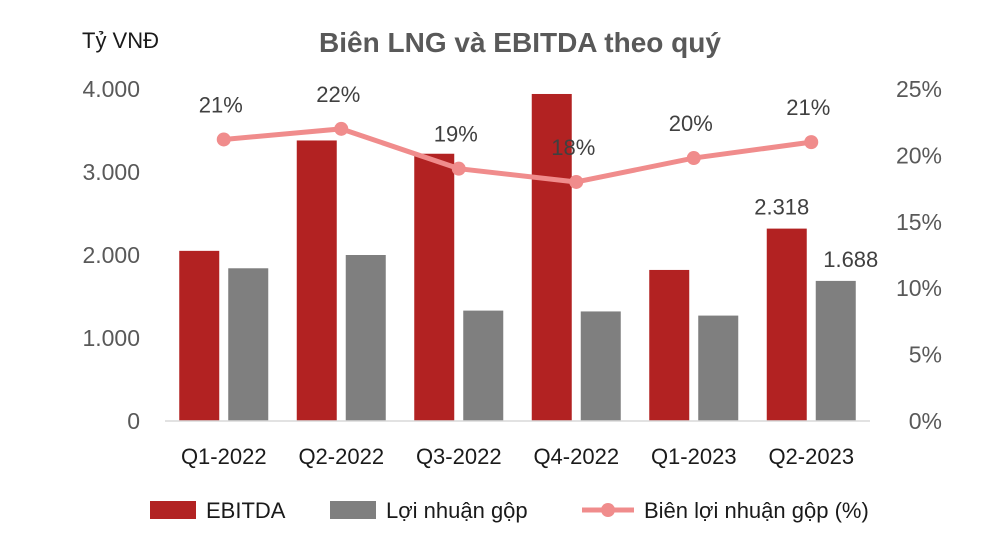 This screenshot has height=554, width=1000. What do you see at coordinates (111, 172) in the screenshot?
I see `left-tick-label: 3.000` at bounding box center [111, 172].